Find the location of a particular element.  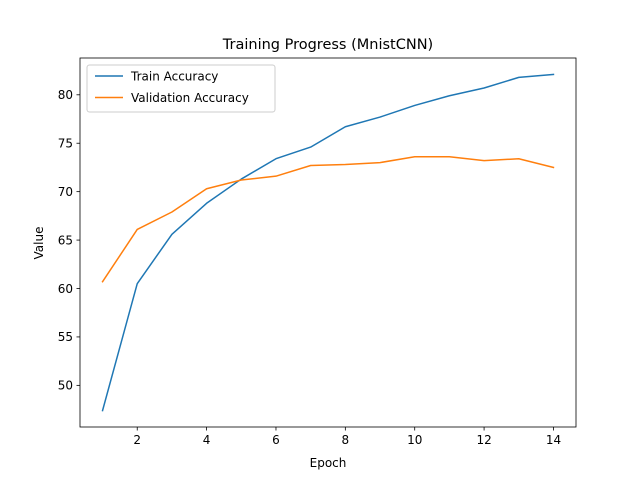

x-tick-label: 12 is located at coordinates (483, 440).